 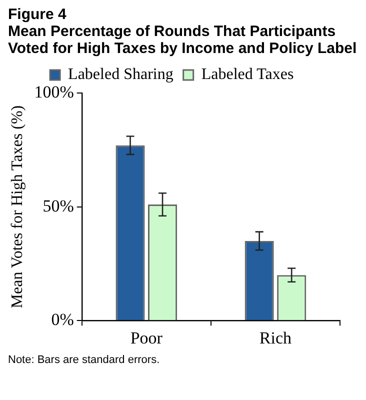 I want to click on chart-subtitle: Mean Percentage of Rounds That Participants Voted for High Taxes by Income and Policy Label, so click(x=183, y=40).